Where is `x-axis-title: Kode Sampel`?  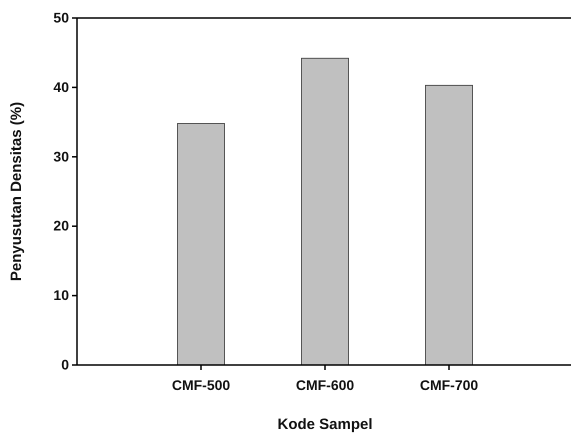
x-axis-title: Kode Sampel is located at coordinates (325, 424).